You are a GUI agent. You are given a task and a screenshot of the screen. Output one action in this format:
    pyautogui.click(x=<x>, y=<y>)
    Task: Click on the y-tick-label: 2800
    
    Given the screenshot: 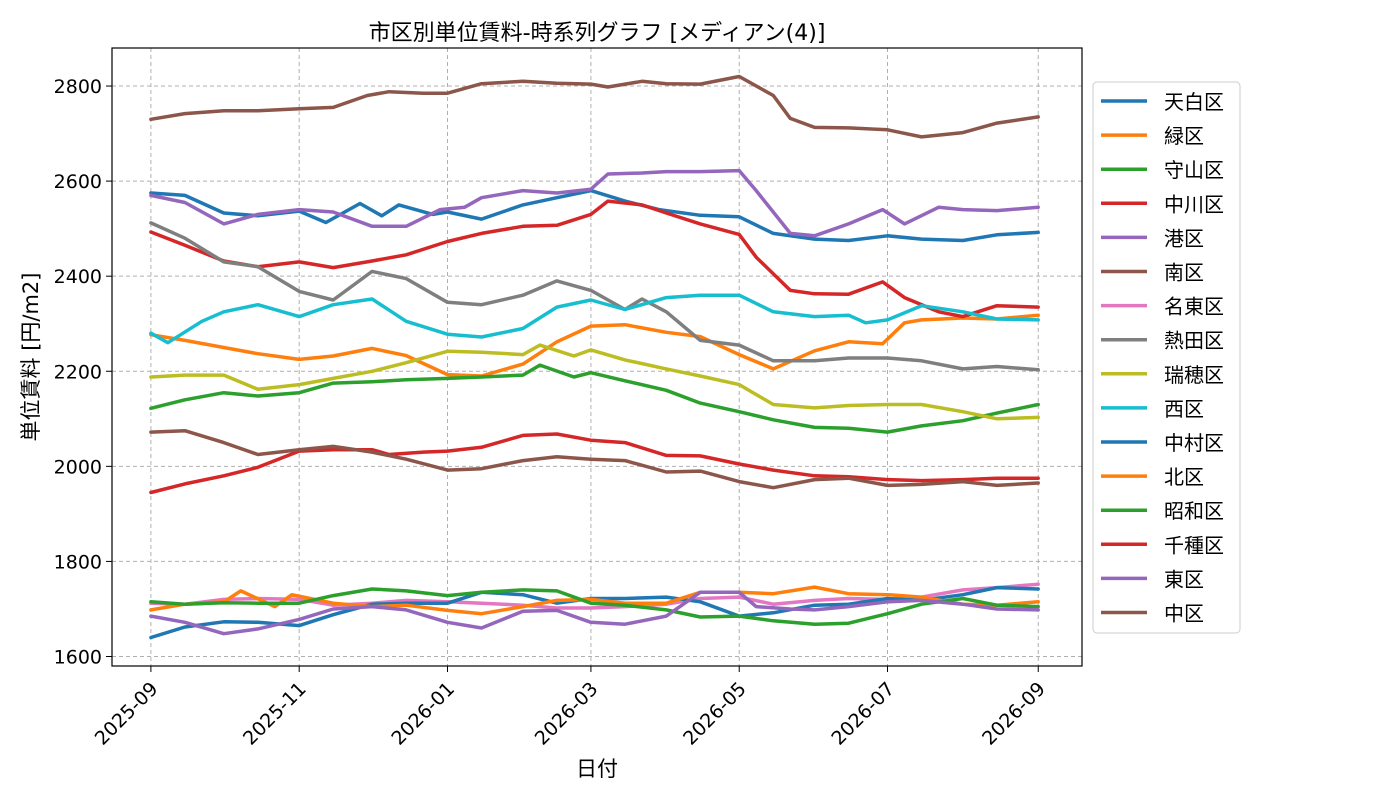 What is the action you would take?
    pyautogui.click(x=78, y=87)
    